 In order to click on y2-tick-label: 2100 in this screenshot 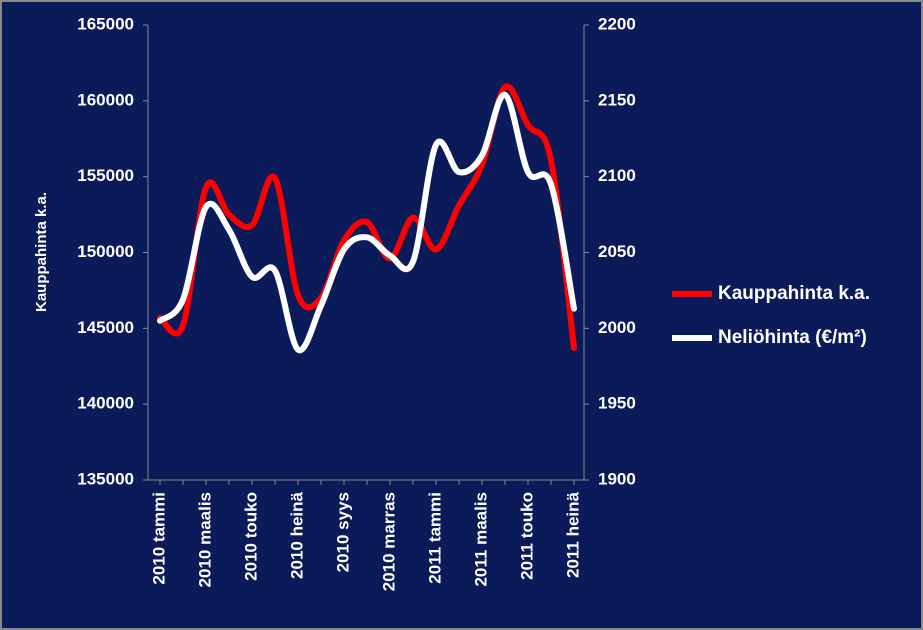, I will do `click(617, 175)`.